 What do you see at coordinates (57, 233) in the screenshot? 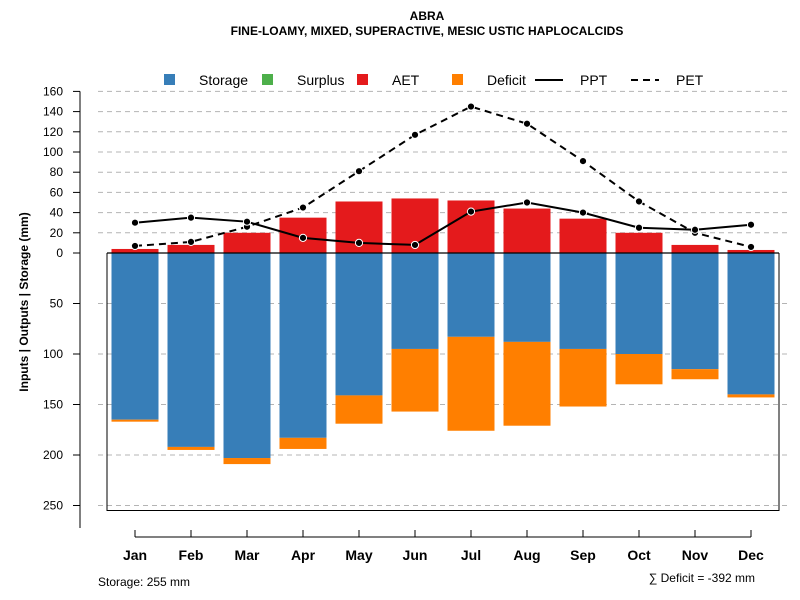
I see `y-tick-label: 20` at bounding box center [57, 233].